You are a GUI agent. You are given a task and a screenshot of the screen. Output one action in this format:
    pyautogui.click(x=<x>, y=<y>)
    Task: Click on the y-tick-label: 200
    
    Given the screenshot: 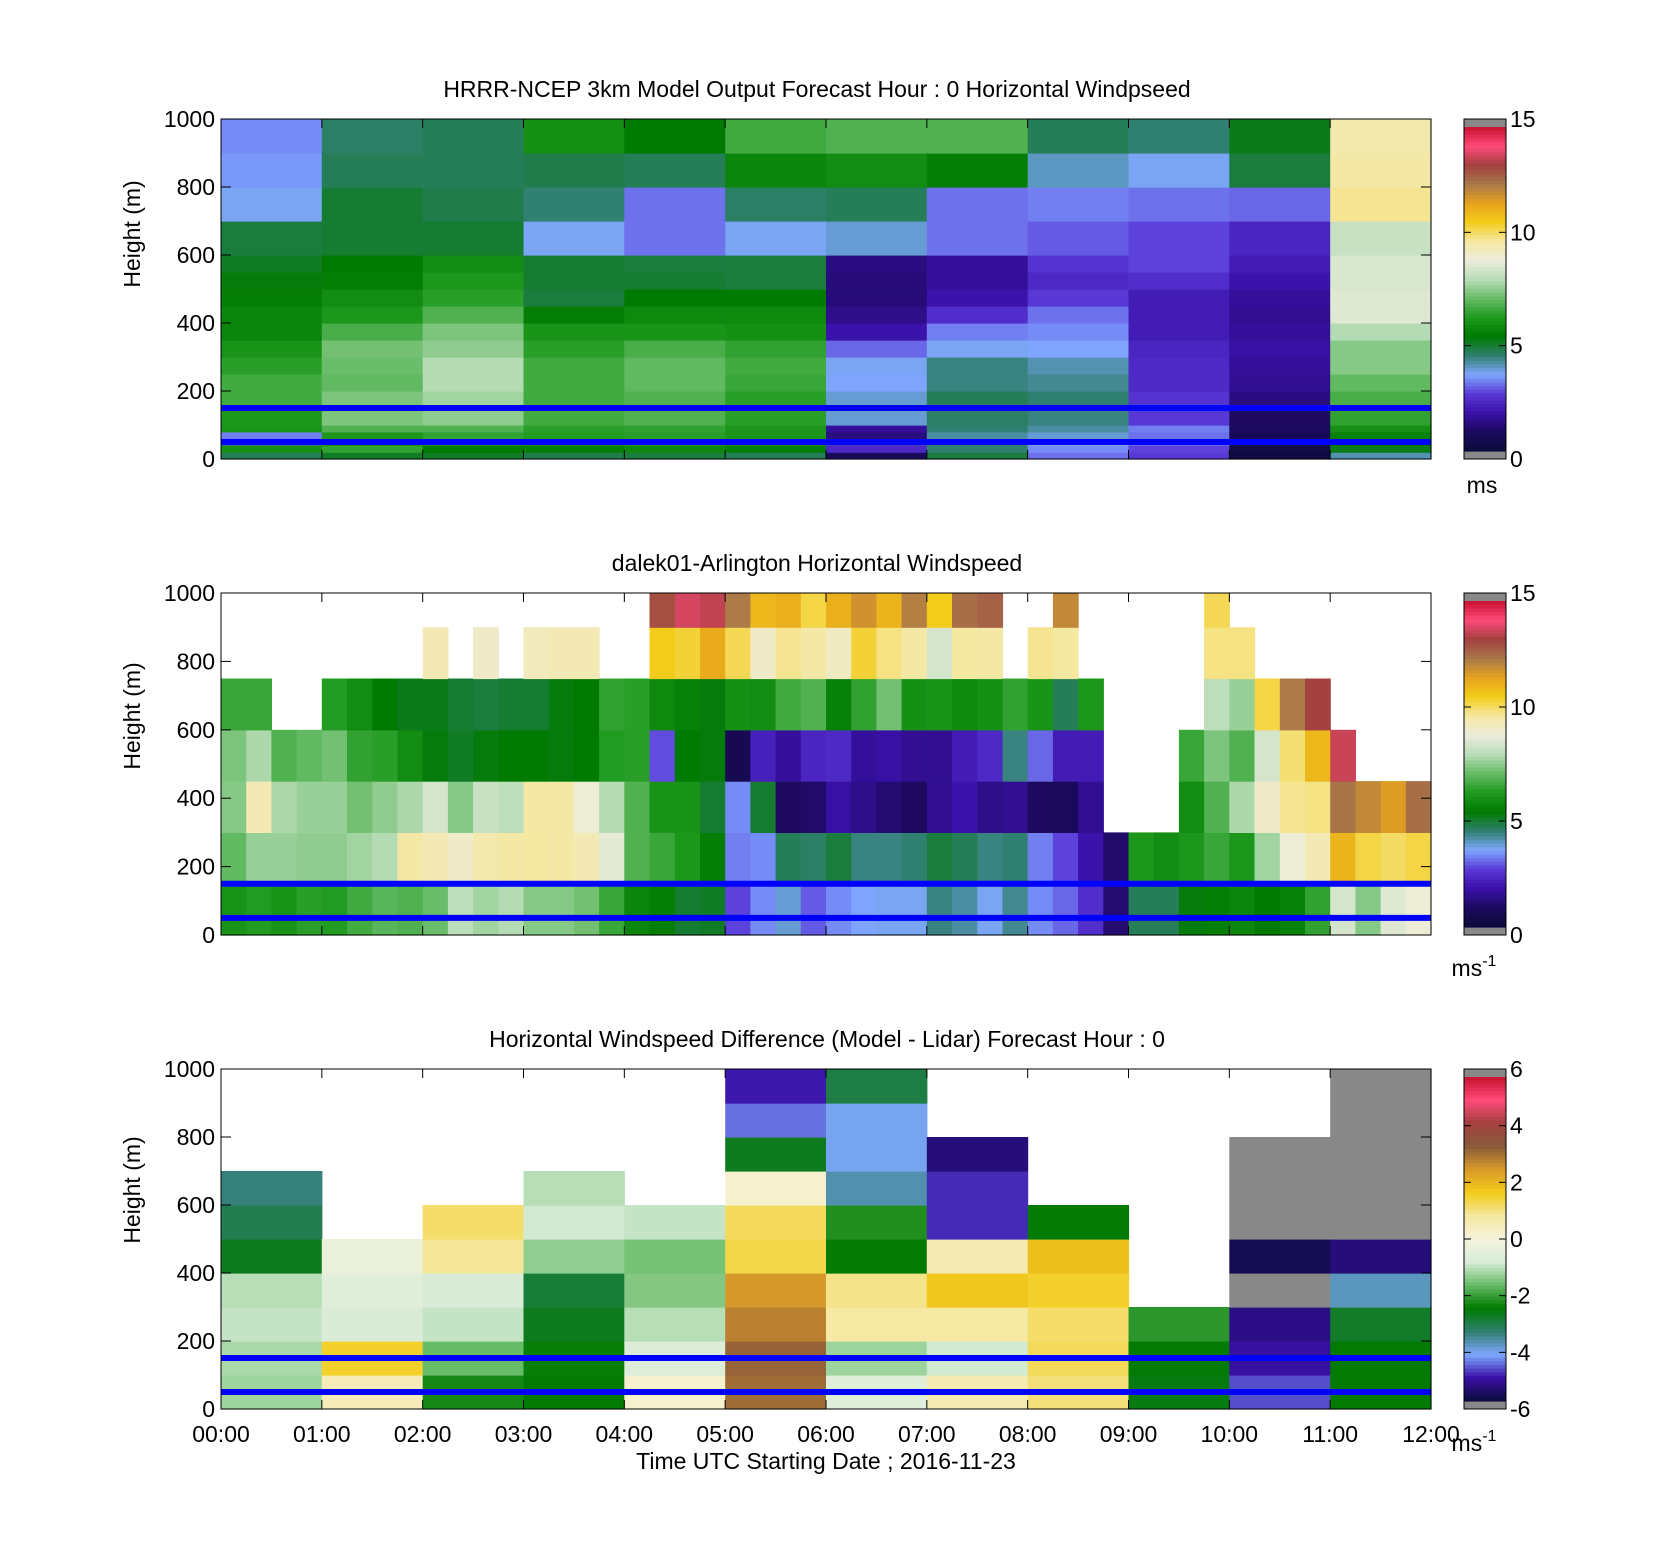 What is the action you would take?
    pyautogui.click(x=196, y=391)
    